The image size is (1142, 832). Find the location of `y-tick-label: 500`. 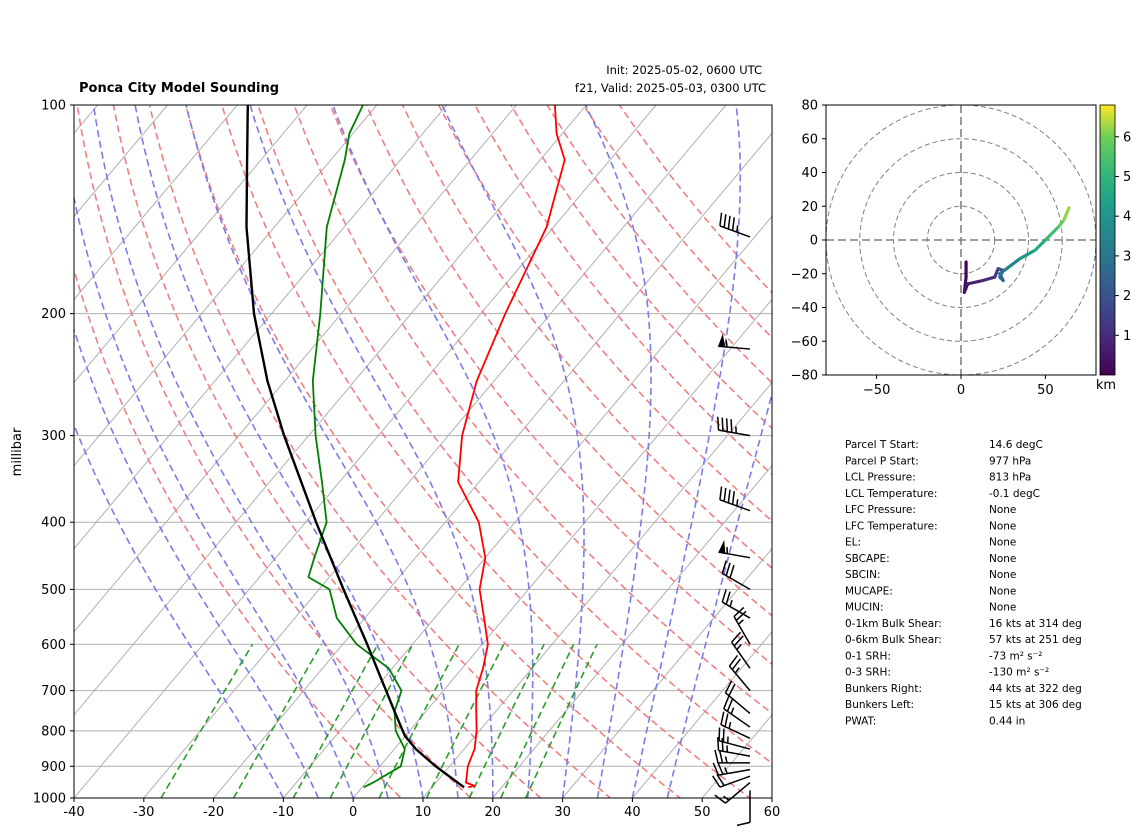

y-tick-label: 500 is located at coordinates (53, 590).